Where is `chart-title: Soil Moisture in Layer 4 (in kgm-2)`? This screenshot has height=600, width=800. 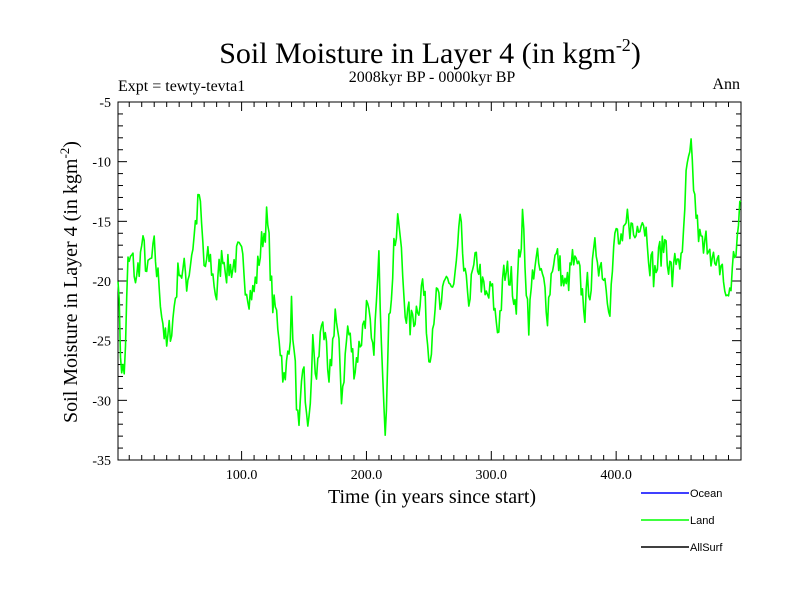
chart-title: Soil Moisture in Layer 4 (in kgm-2) is located at coordinates (430, 52).